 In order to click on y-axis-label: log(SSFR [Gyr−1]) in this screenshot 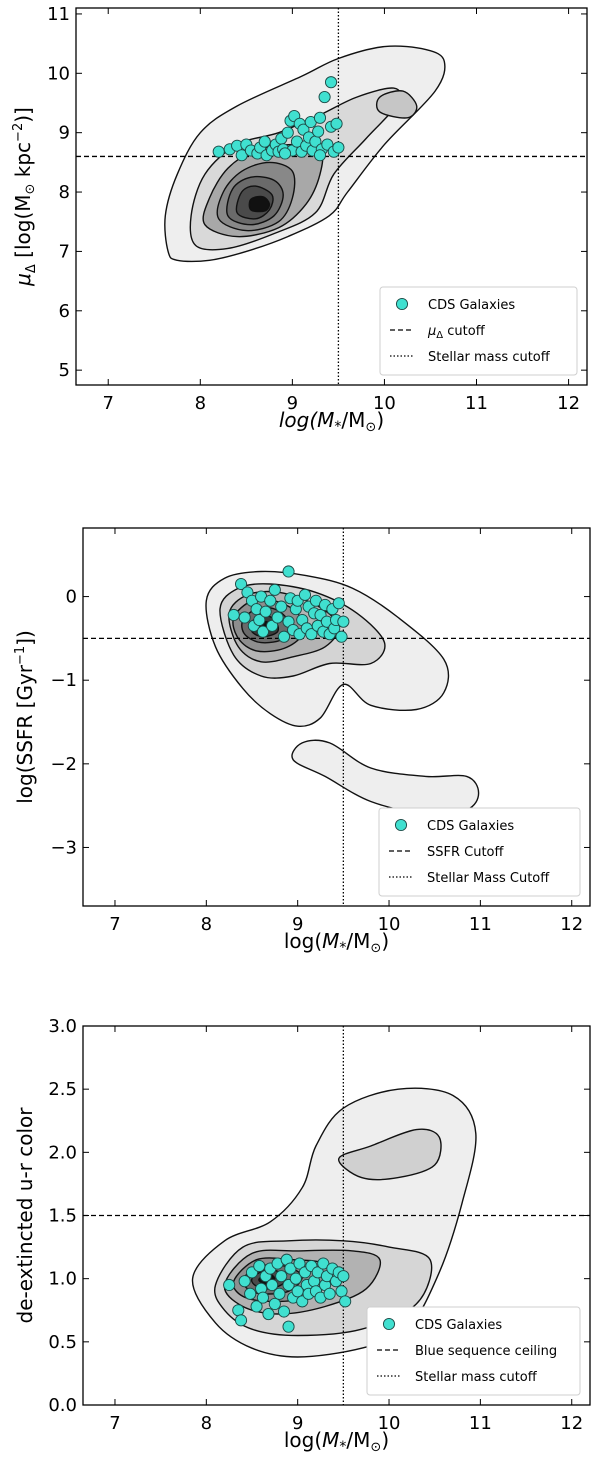, I will do `click(25, 717)`.